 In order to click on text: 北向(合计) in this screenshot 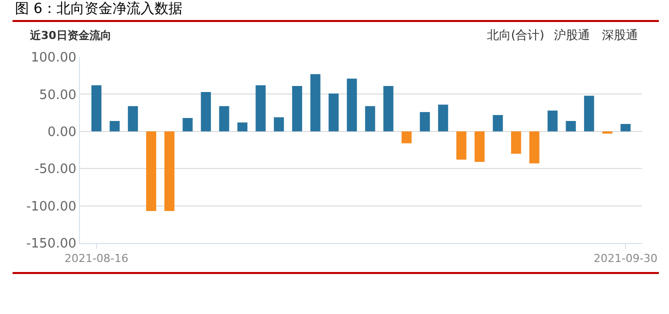, I will do `click(515, 35)`.